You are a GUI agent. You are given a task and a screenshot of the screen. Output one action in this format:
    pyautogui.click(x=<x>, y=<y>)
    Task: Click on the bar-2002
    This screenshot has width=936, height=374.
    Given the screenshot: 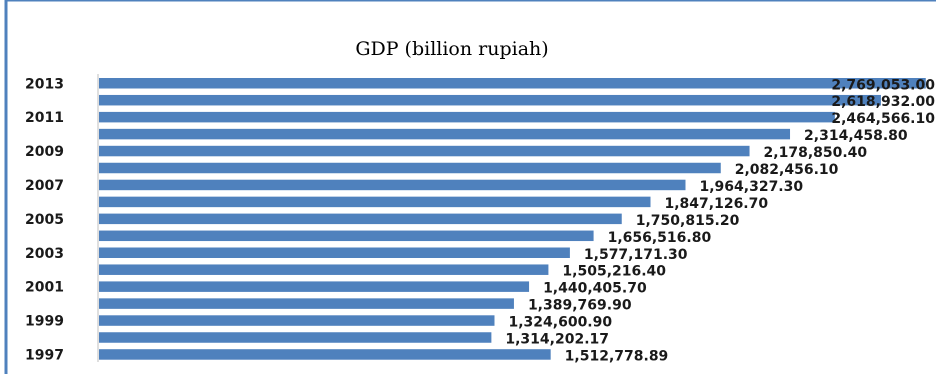 What is the action you would take?
    pyautogui.click(x=324, y=269)
    